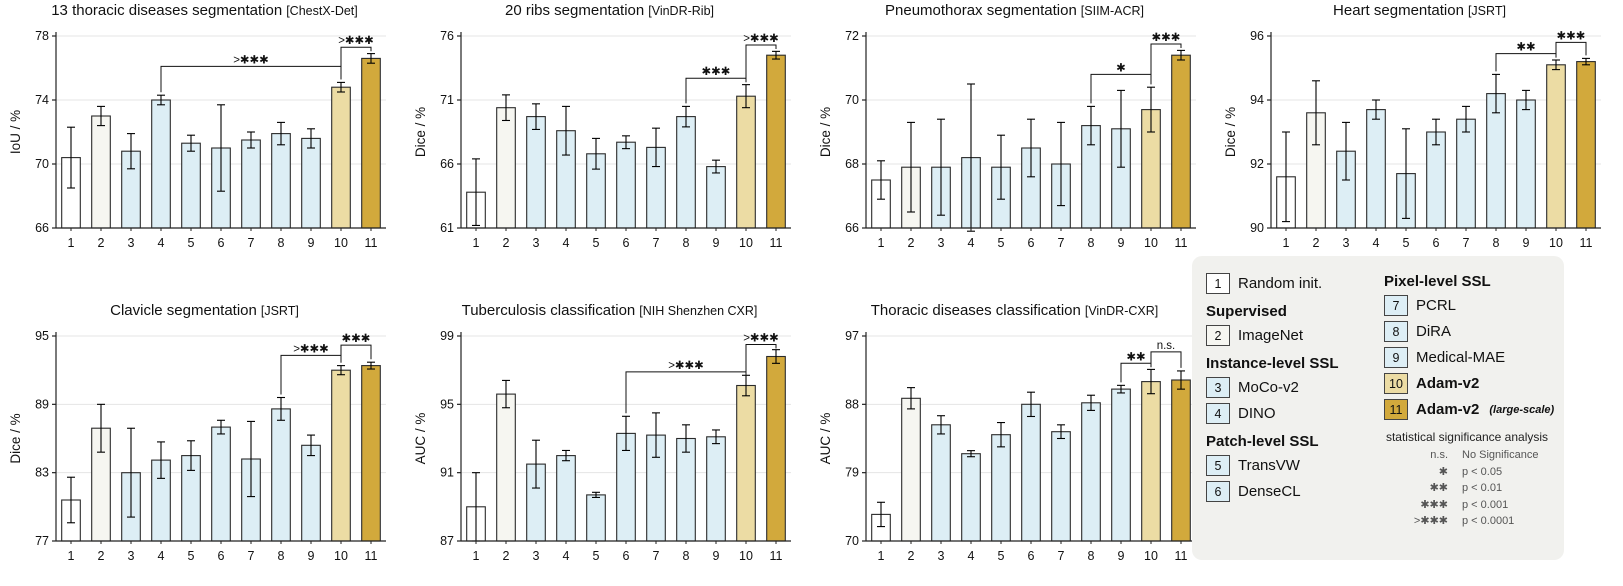 Image resolution: width=1623 pixels, height=586 pixels. What do you see at coordinates (1396, 331) in the screenshot?
I see `legend-numbox-8: 8` at bounding box center [1396, 331].